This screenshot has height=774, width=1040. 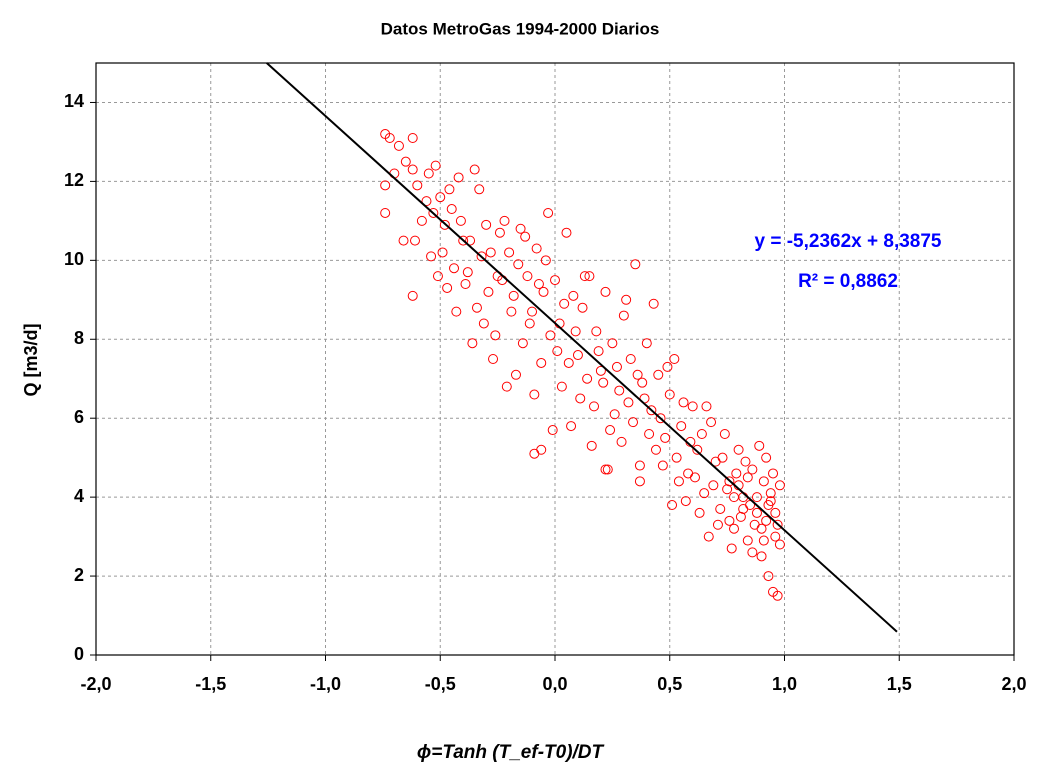 I want to click on x-tick-label: 1,5, so click(x=899, y=684).